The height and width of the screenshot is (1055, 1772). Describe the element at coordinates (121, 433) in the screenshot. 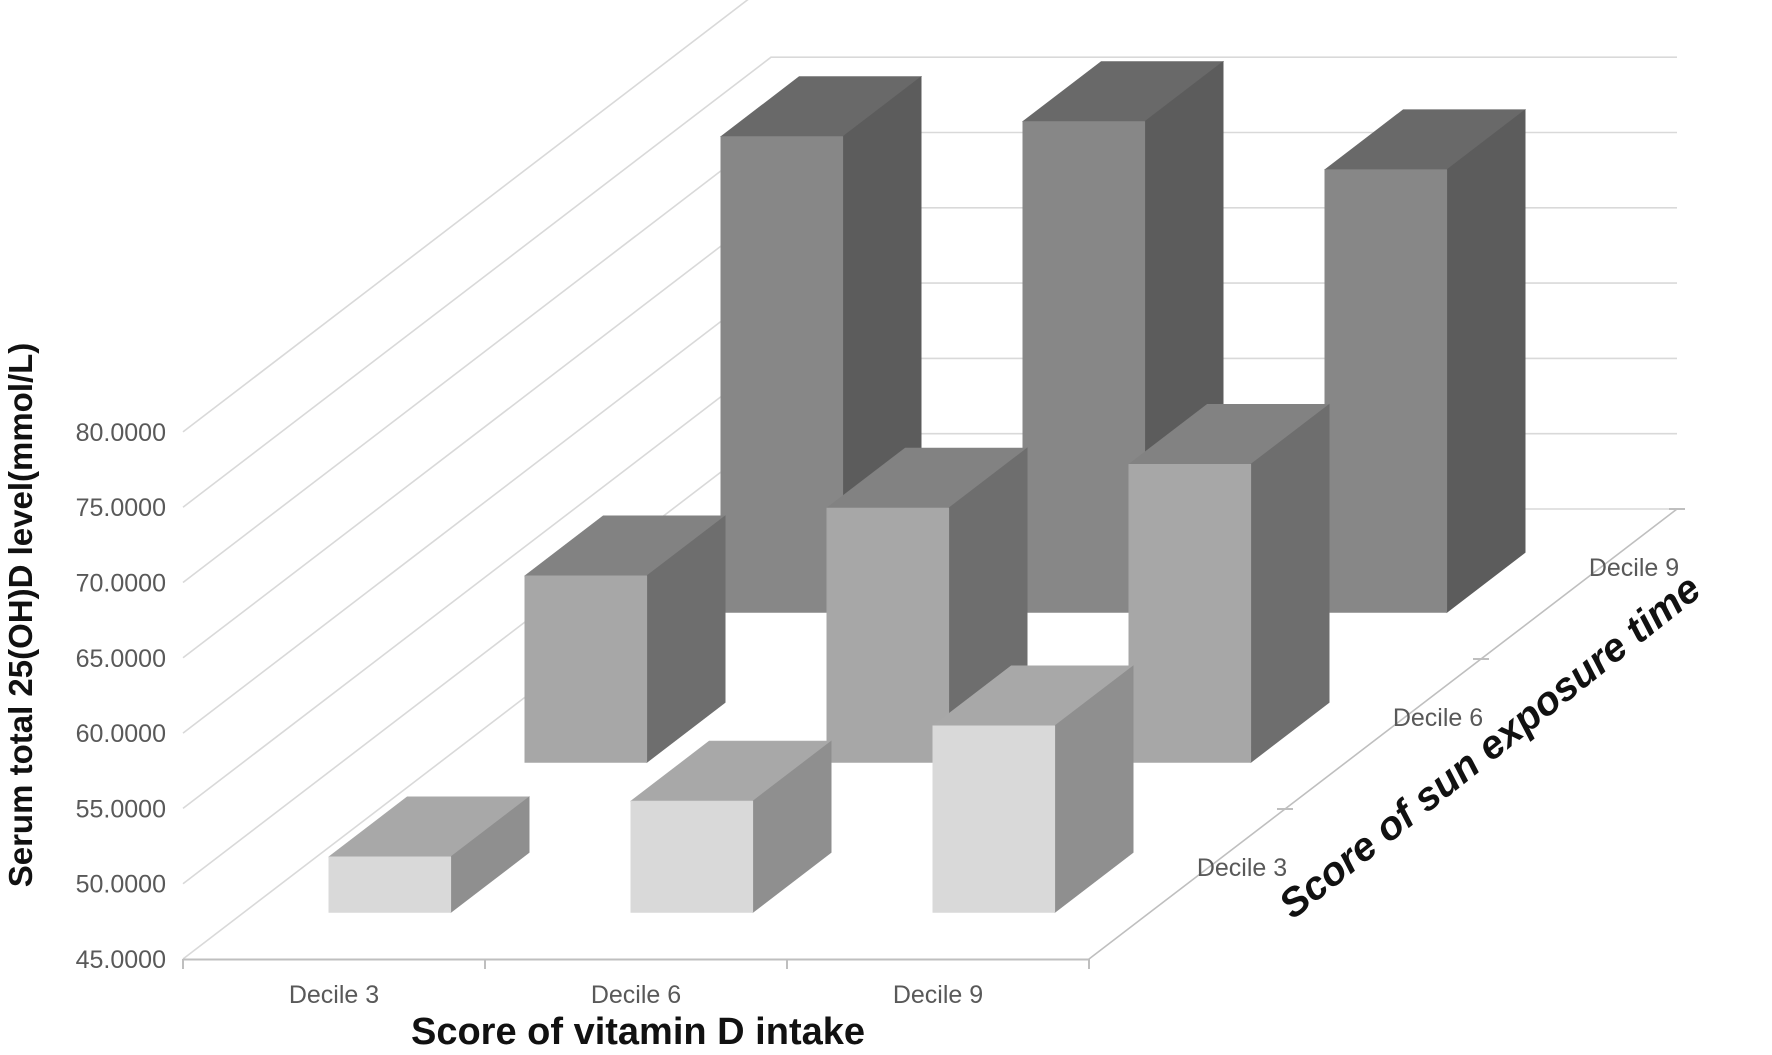

I see `y-tick-label: 80.0000` at that location.